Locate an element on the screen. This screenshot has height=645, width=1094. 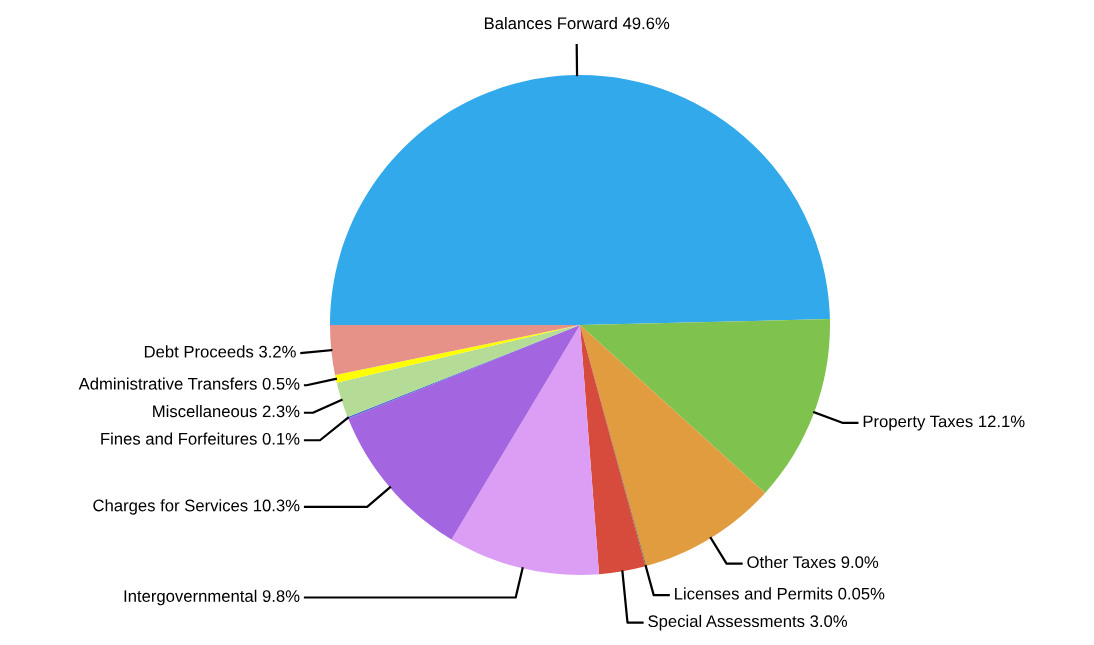
slice-label: Charges for Services 10.3% is located at coordinates (196, 507).